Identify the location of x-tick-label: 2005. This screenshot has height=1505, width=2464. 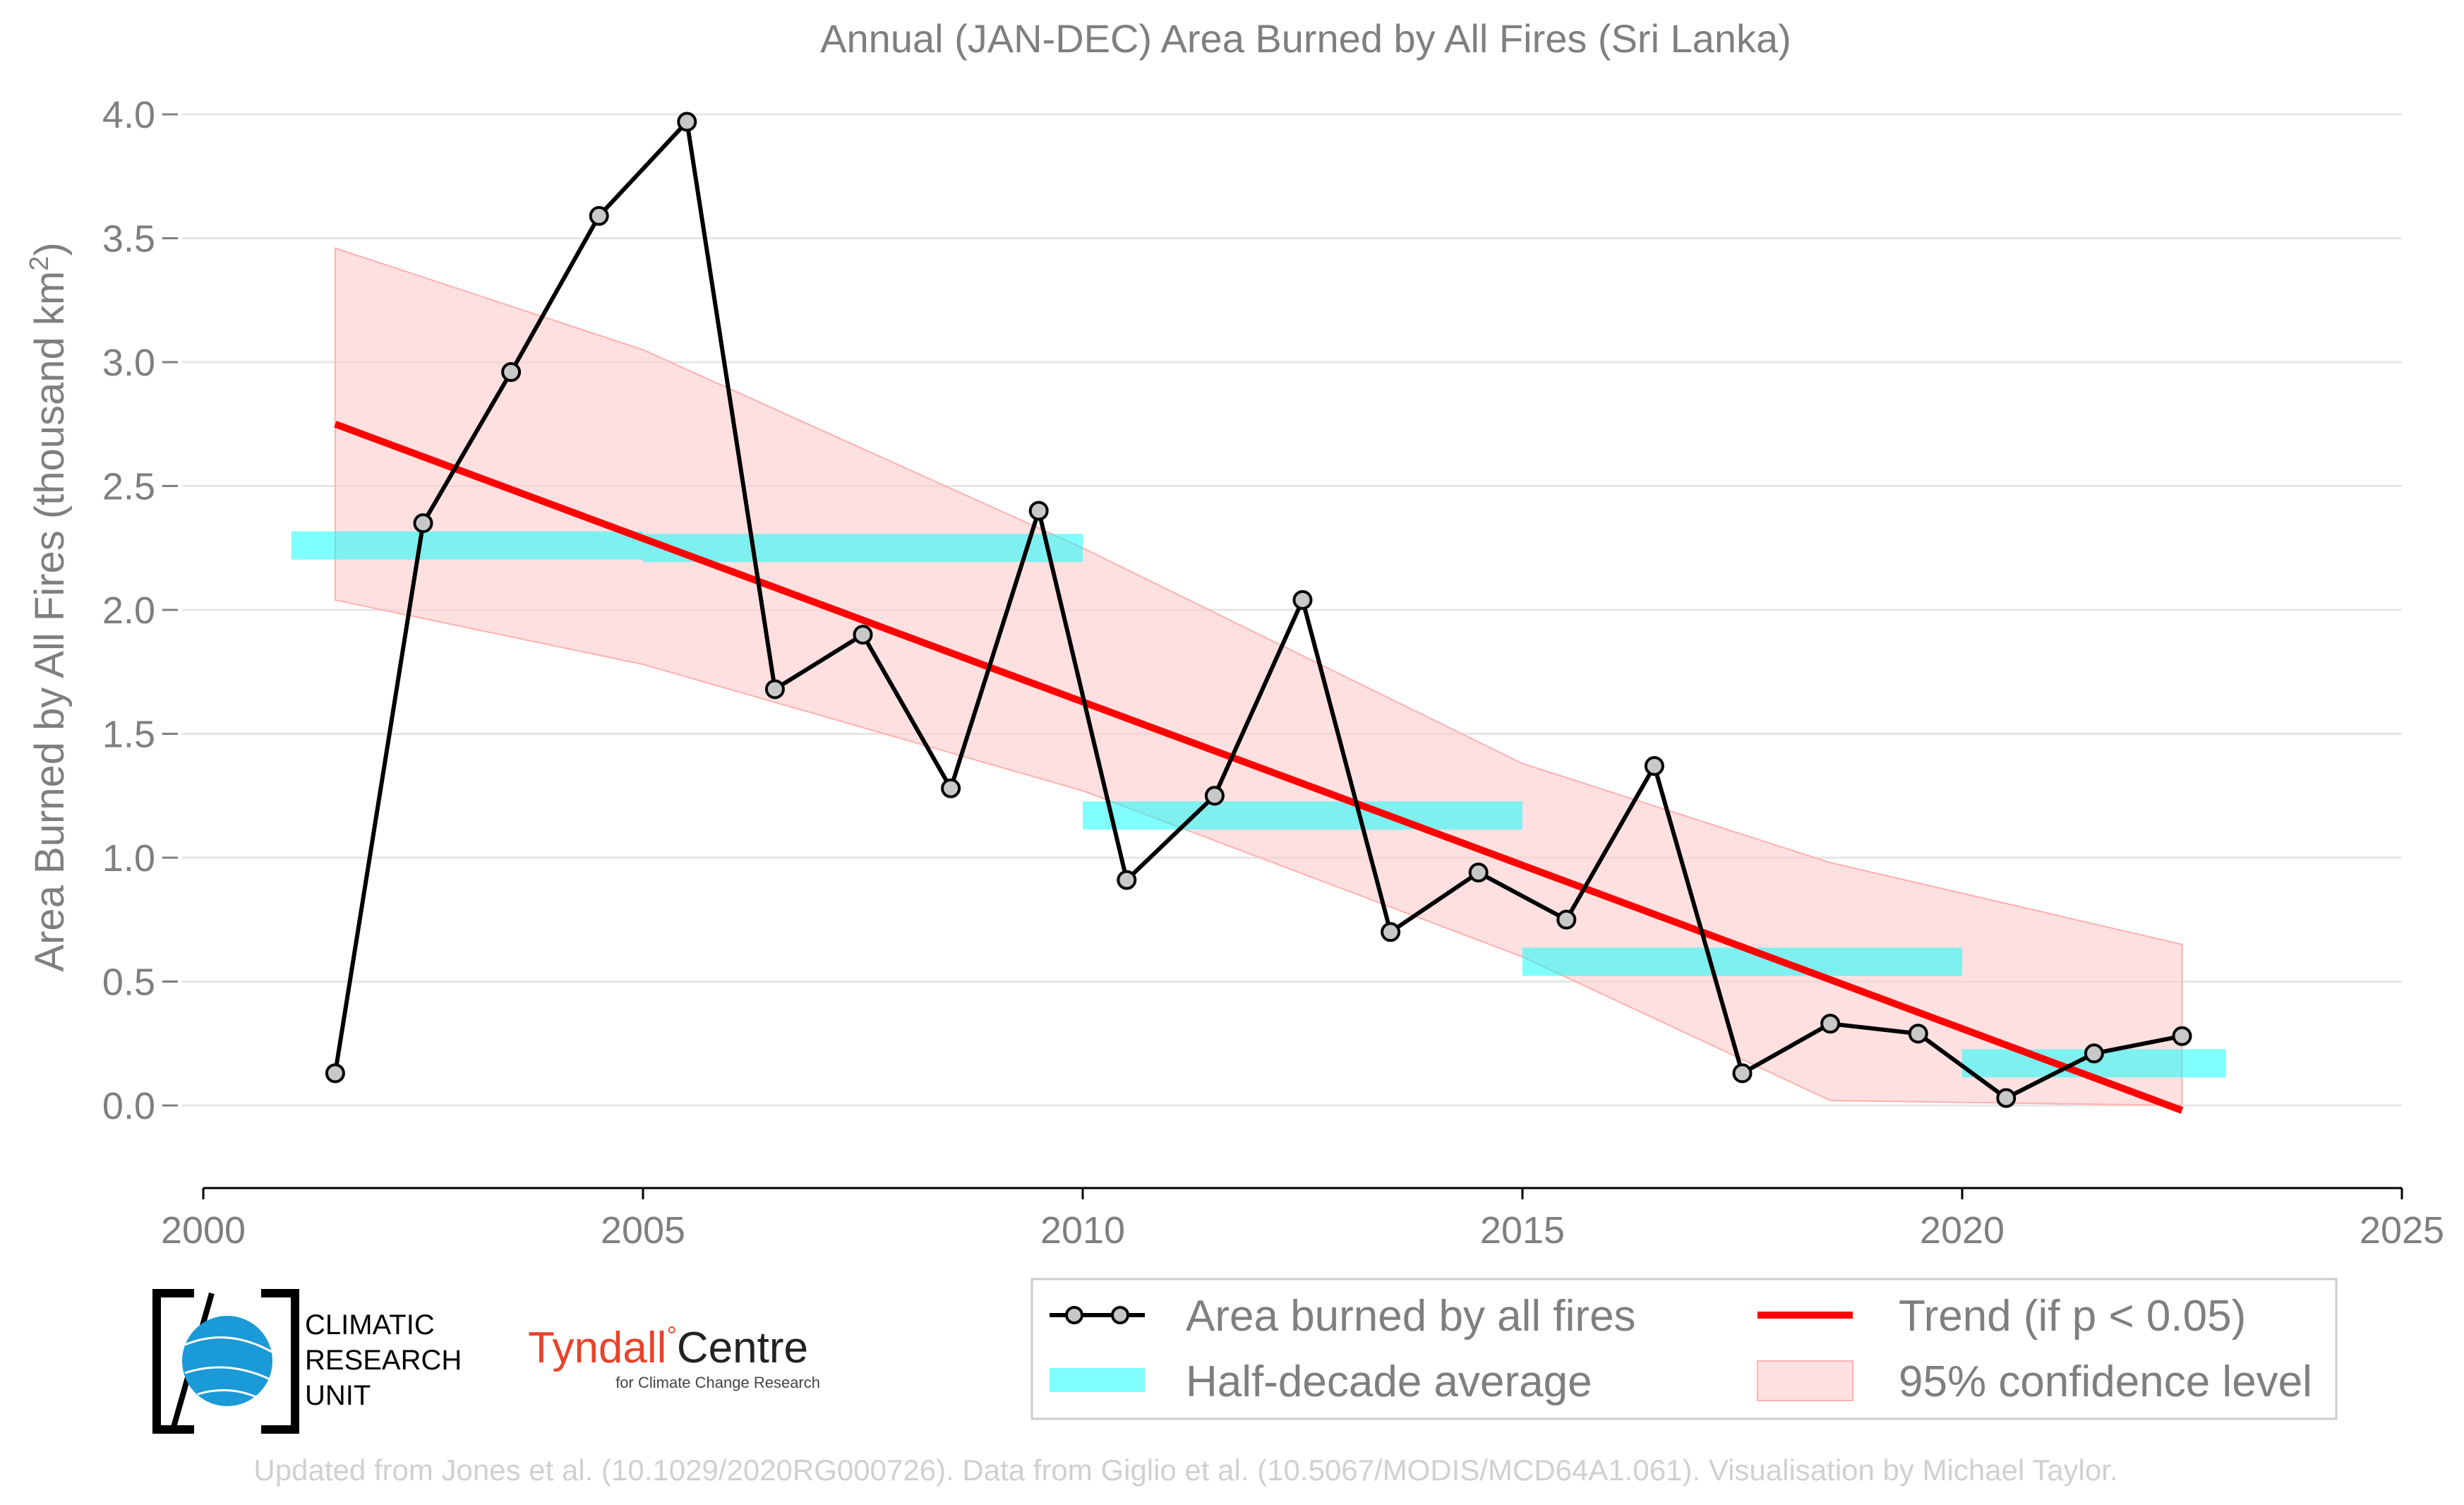
(643, 1230).